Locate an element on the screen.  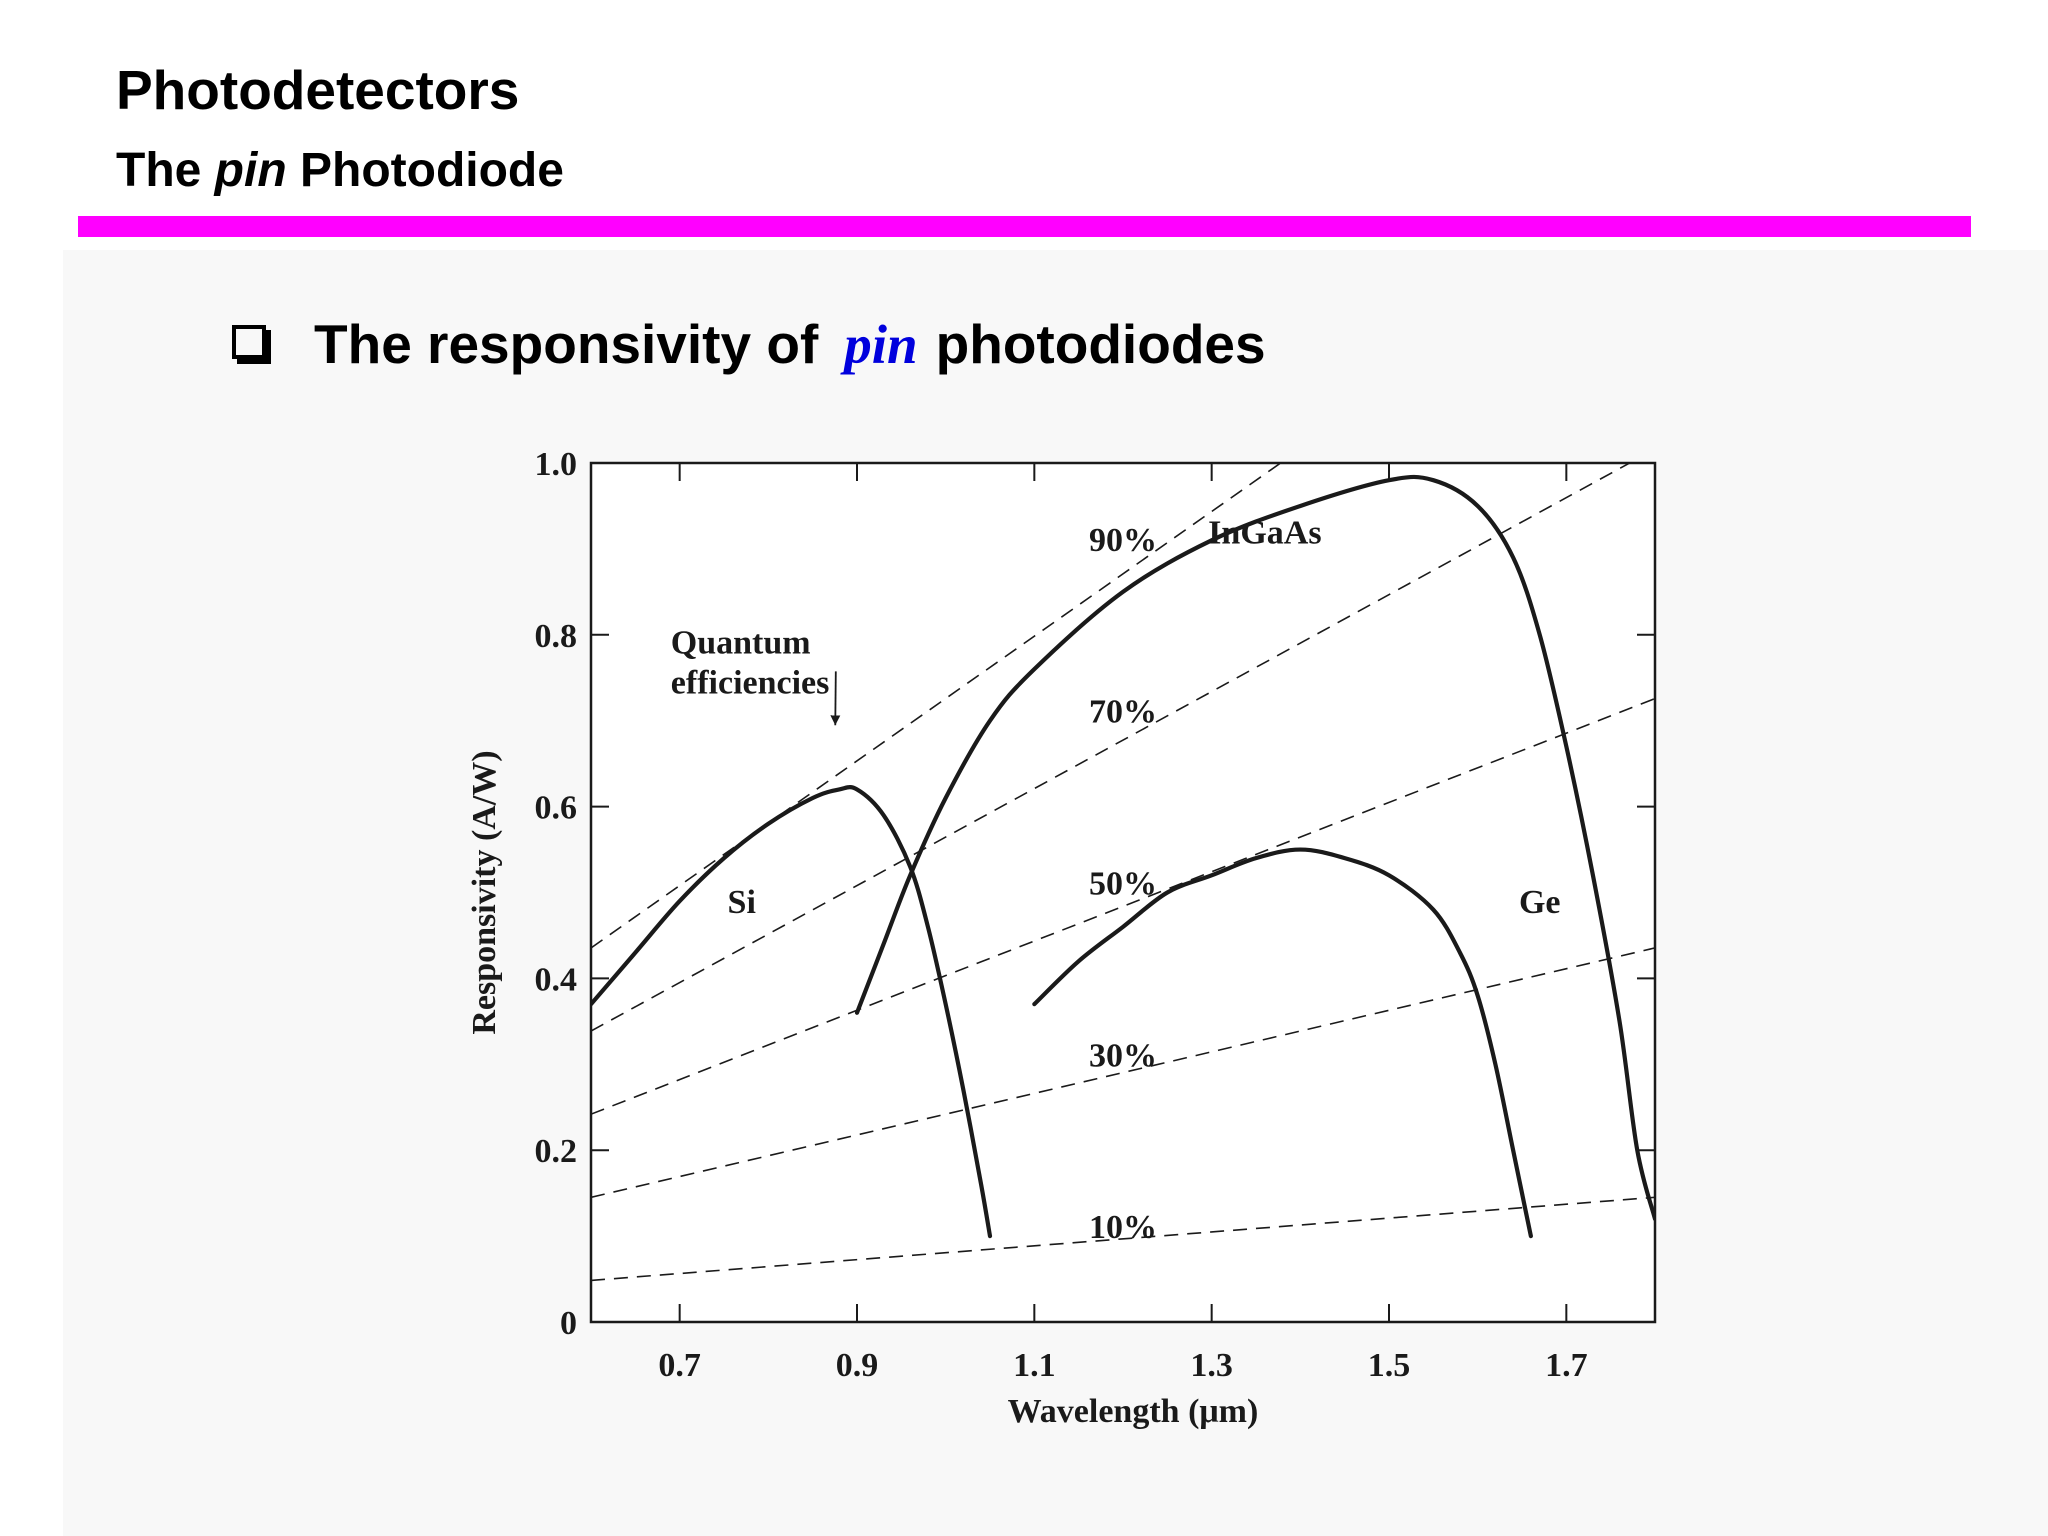
y-tick-label: 0.2 is located at coordinates (556, 1151).